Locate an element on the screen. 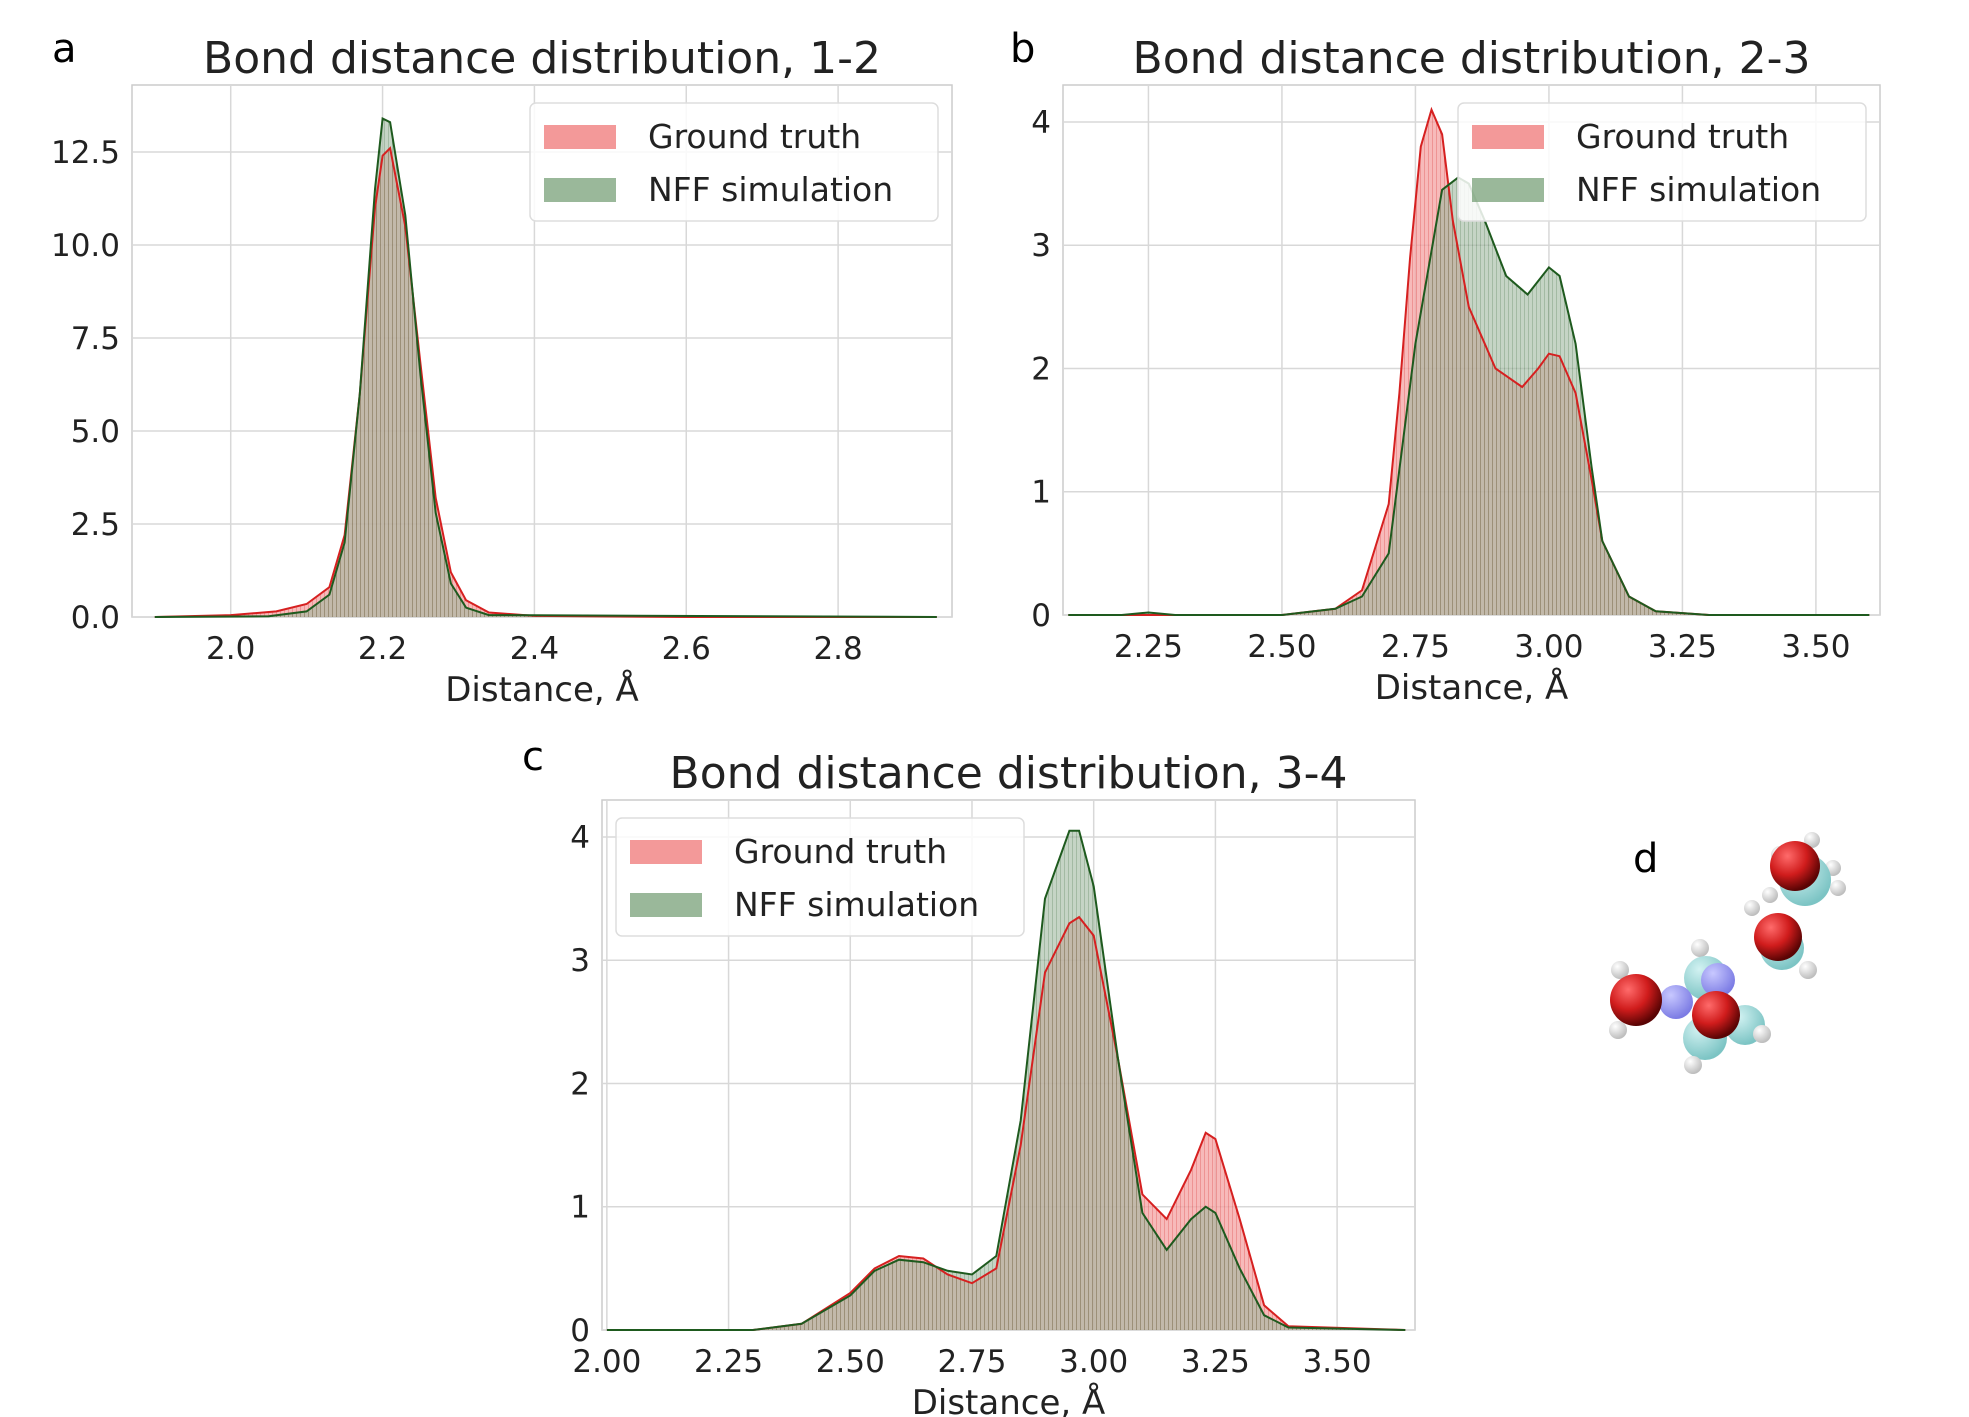  y-tick-label: 5.0 is located at coordinates (95, 432).